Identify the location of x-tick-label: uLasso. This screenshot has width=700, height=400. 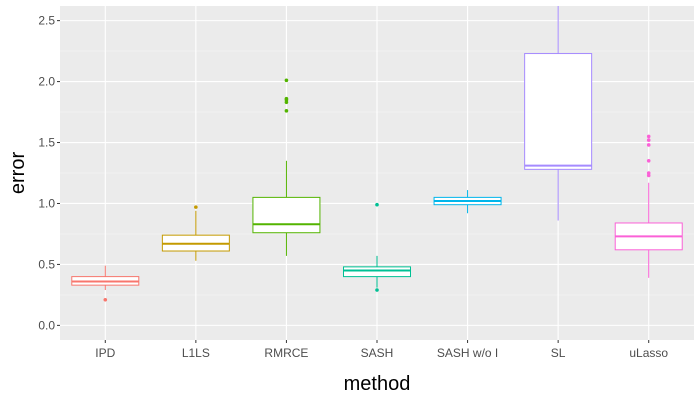
(648, 353).